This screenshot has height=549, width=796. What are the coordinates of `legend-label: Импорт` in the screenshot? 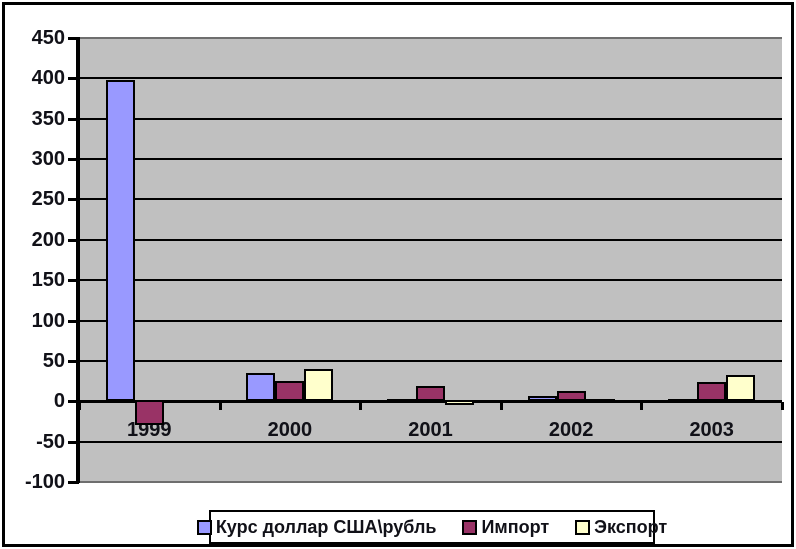 It's located at (515, 526).